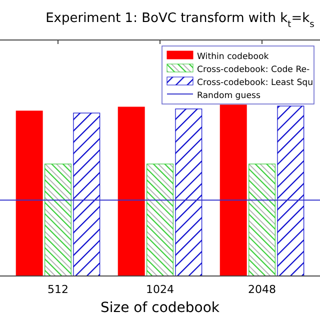 The width and height of the screenshot is (320, 320). Describe the element at coordinates (180, 20) in the screenshot. I see `chart-title: Experiment 1: BoVC transform with k$_{t}$=k$_{s}$` at that location.